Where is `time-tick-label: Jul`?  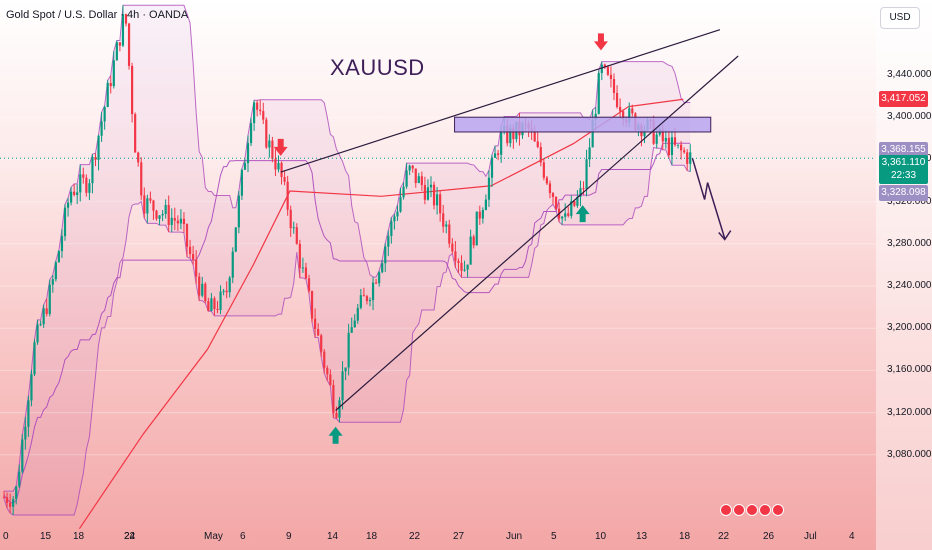 time-tick-label: Jul is located at coordinates (810, 536).